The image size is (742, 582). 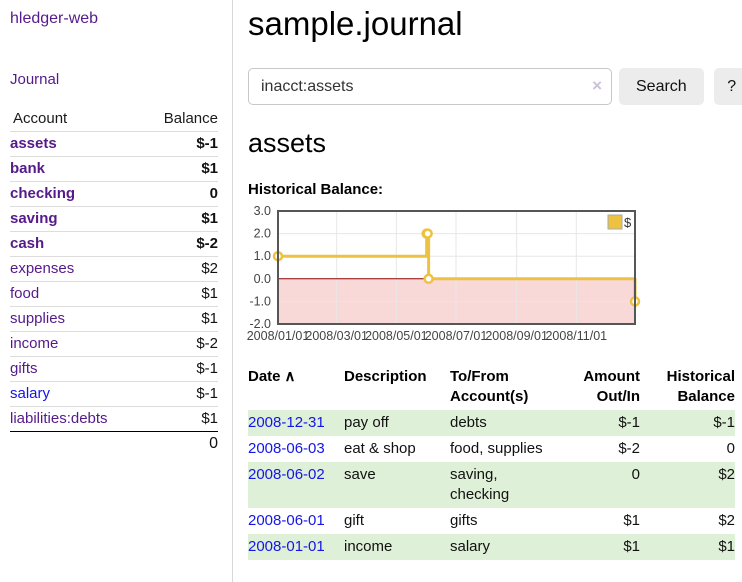 I want to click on sidebar-item-journal: Journal, so click(x=35, y=79).